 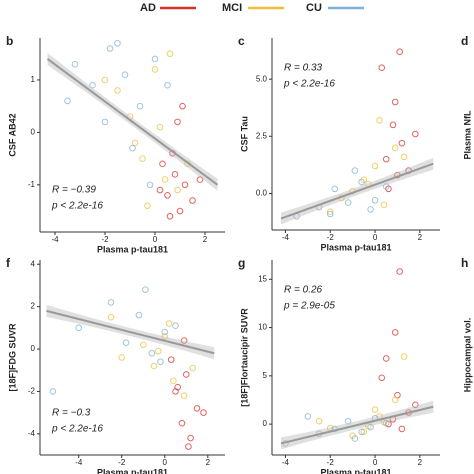 What do you see at coordinates (33, 263) in the screenshot?
I see `y-tick-label: 4` at bounding box center [33, 263].